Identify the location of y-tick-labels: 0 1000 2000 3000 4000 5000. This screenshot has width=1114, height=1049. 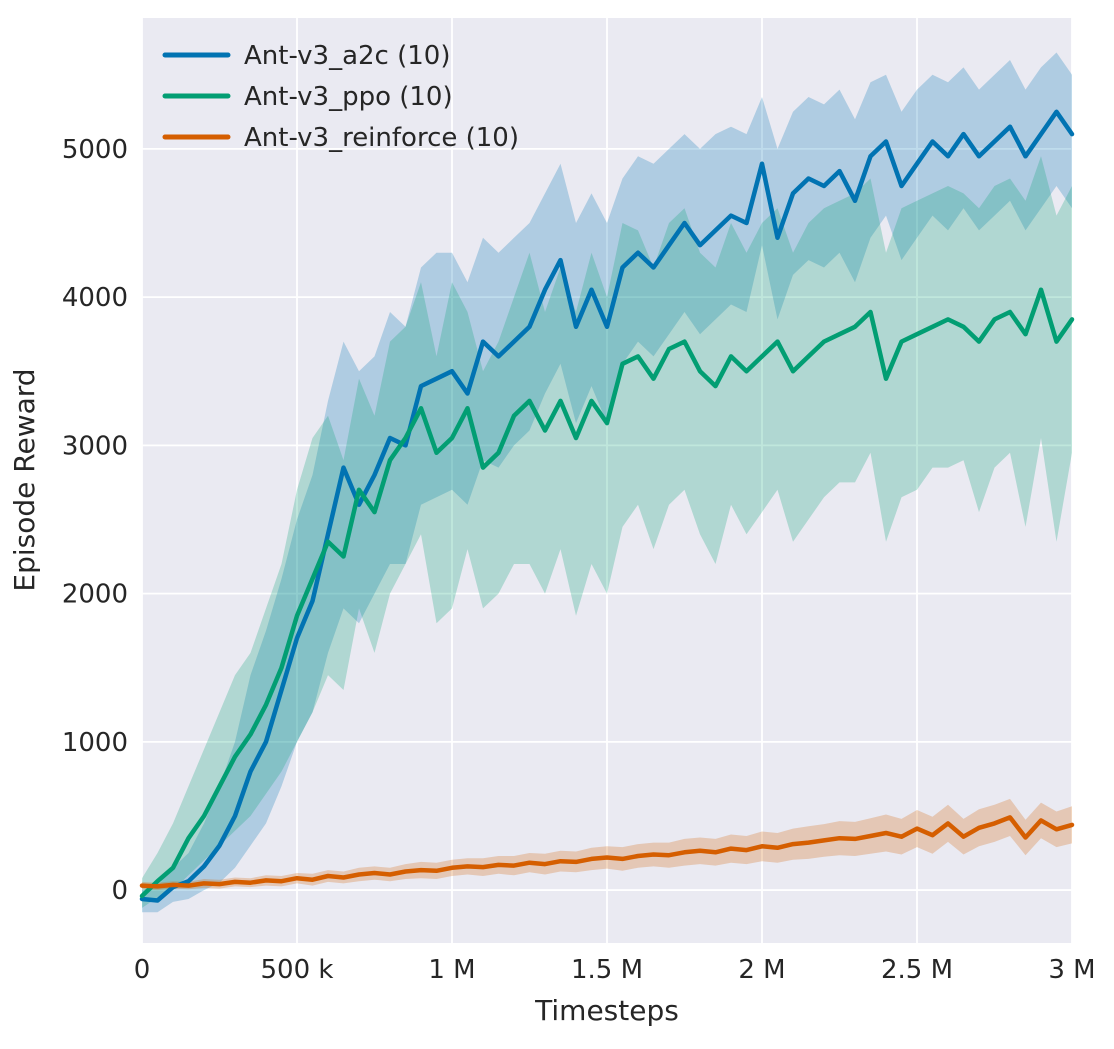
(95, 520).